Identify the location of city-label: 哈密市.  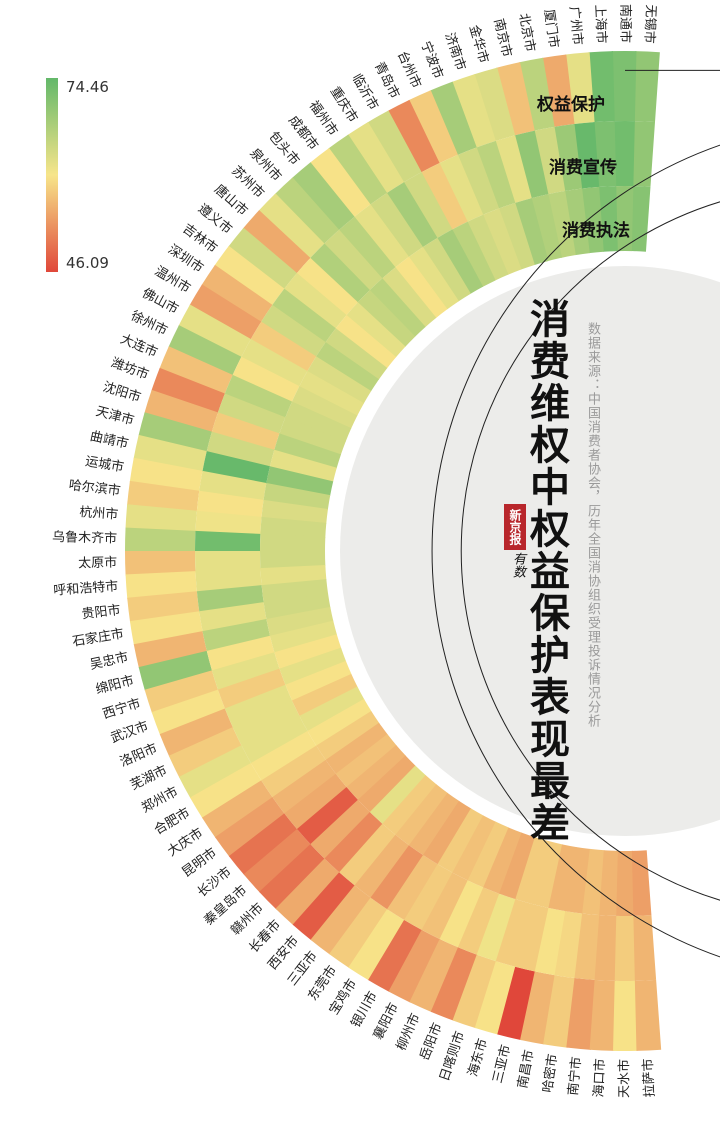
(550, 1073).